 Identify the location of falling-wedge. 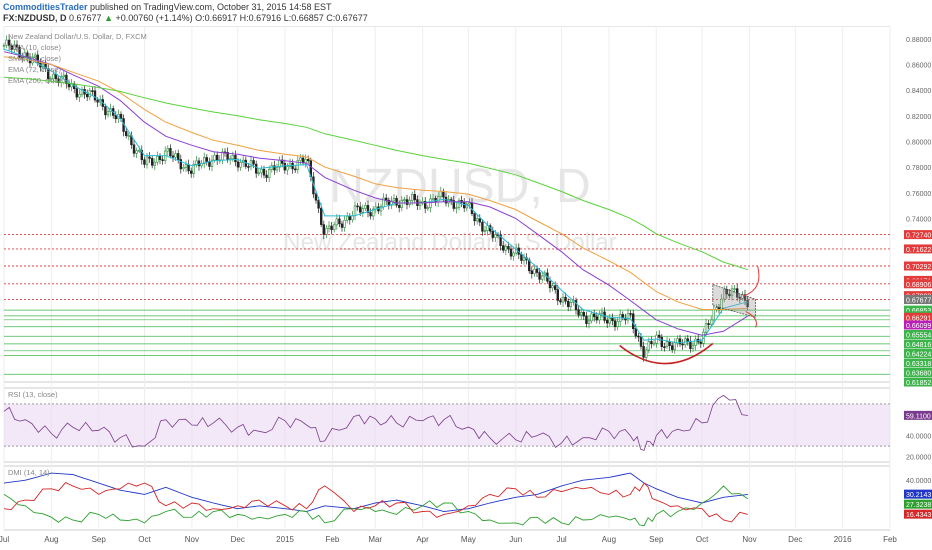
(734, 301).